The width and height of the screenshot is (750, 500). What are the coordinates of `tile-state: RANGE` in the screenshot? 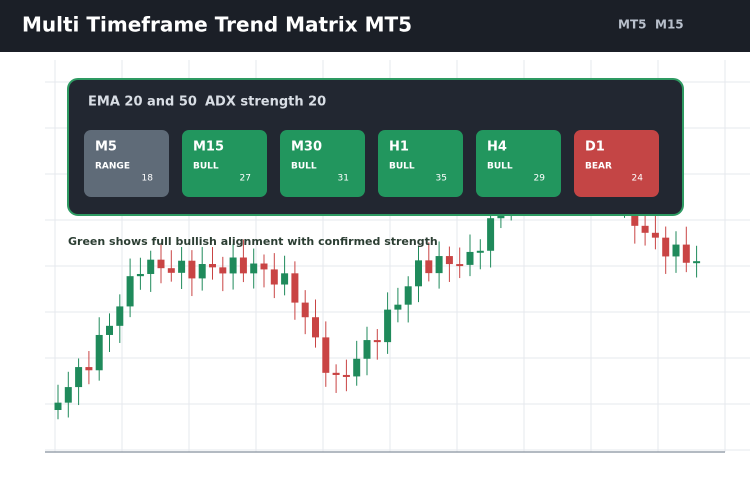 It's located at (112, 167).